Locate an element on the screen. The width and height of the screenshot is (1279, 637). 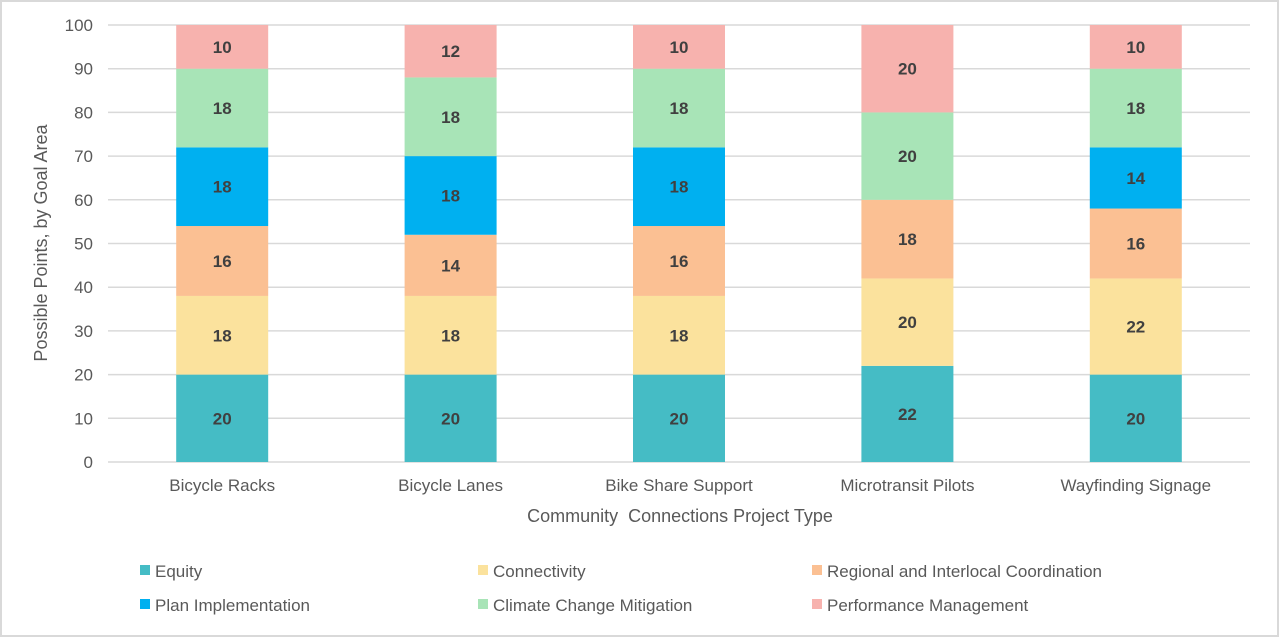
x-tick-label: Bike Share Support is located at coordinates (679, 485).